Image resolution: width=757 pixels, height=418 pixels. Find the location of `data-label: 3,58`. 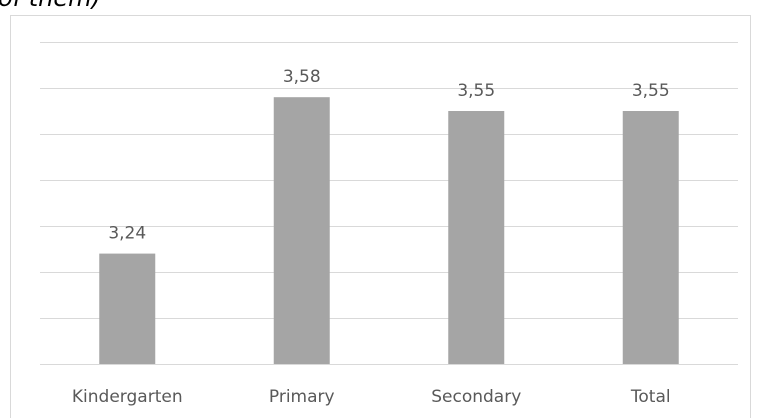

data-label: 3,58 is located at coordinates (302, 77).